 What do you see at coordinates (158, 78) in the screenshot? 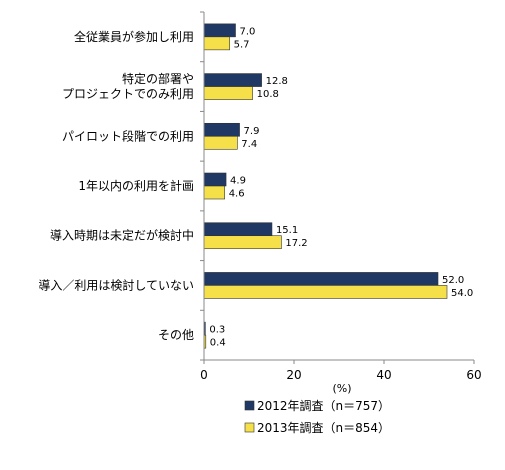
I see `category-label-1-line0: 特定の部署や` at bounding box center [158, 78].